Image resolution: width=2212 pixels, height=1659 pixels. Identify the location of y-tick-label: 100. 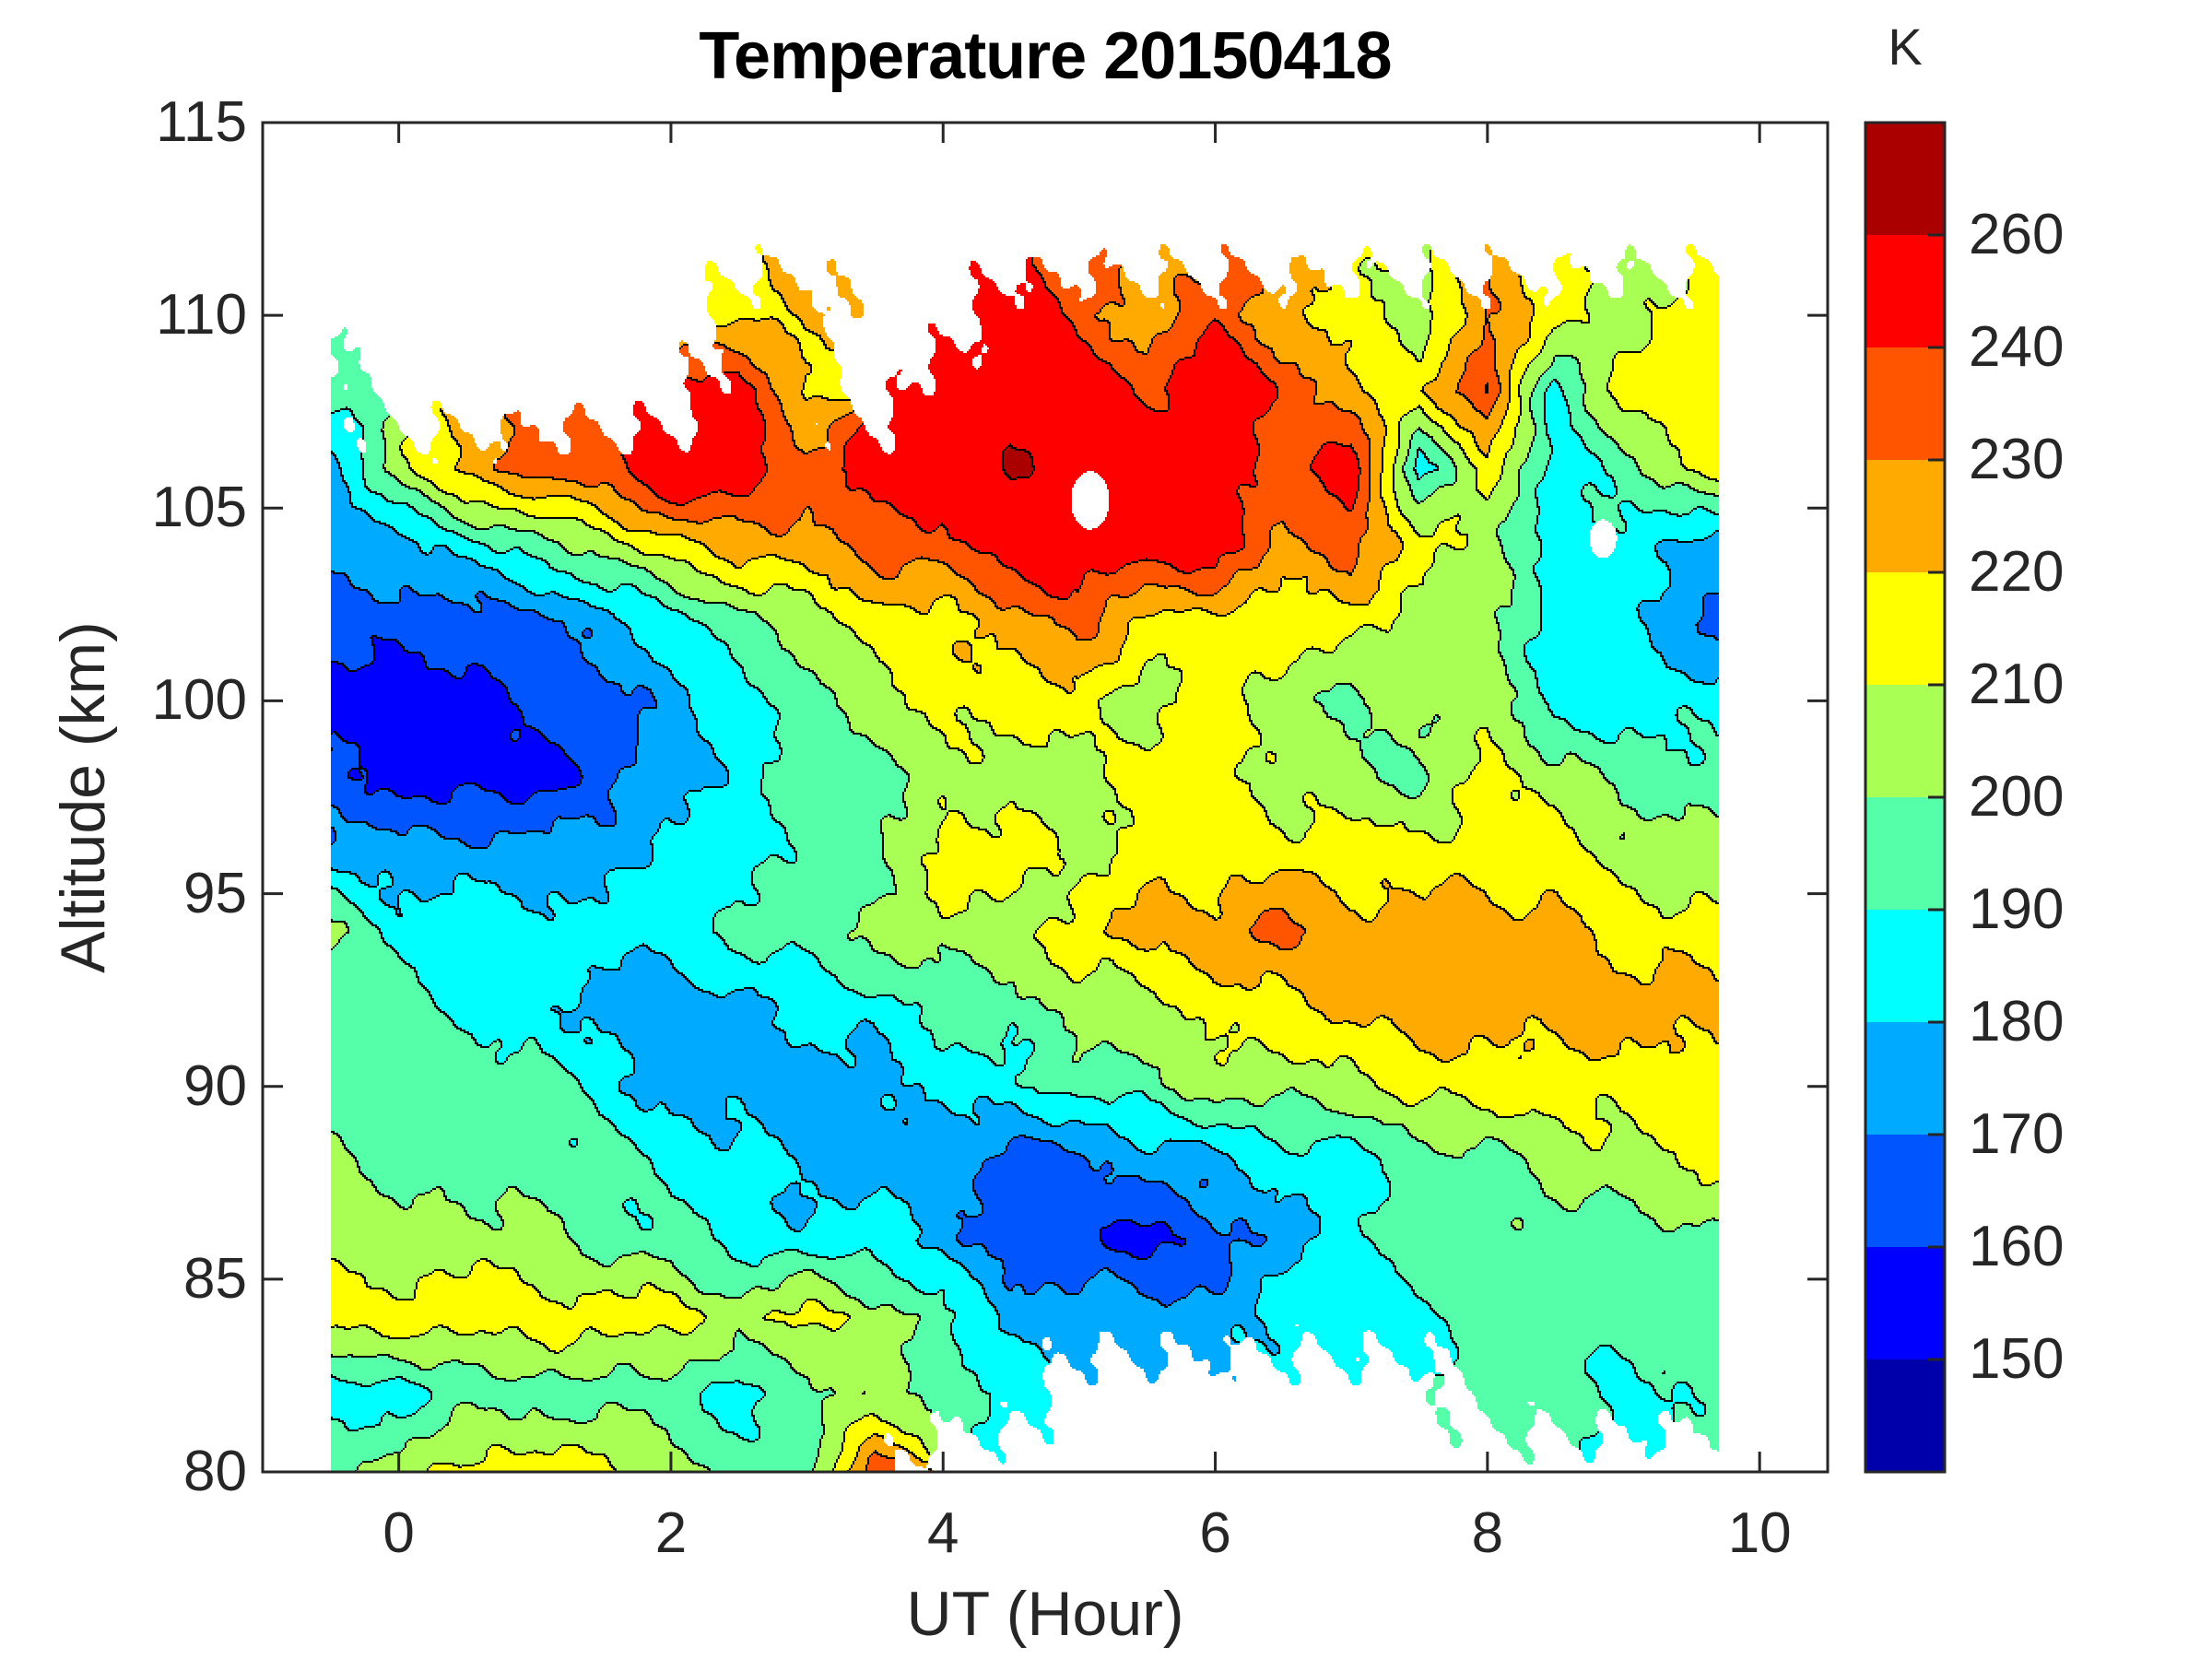
(199, 700).